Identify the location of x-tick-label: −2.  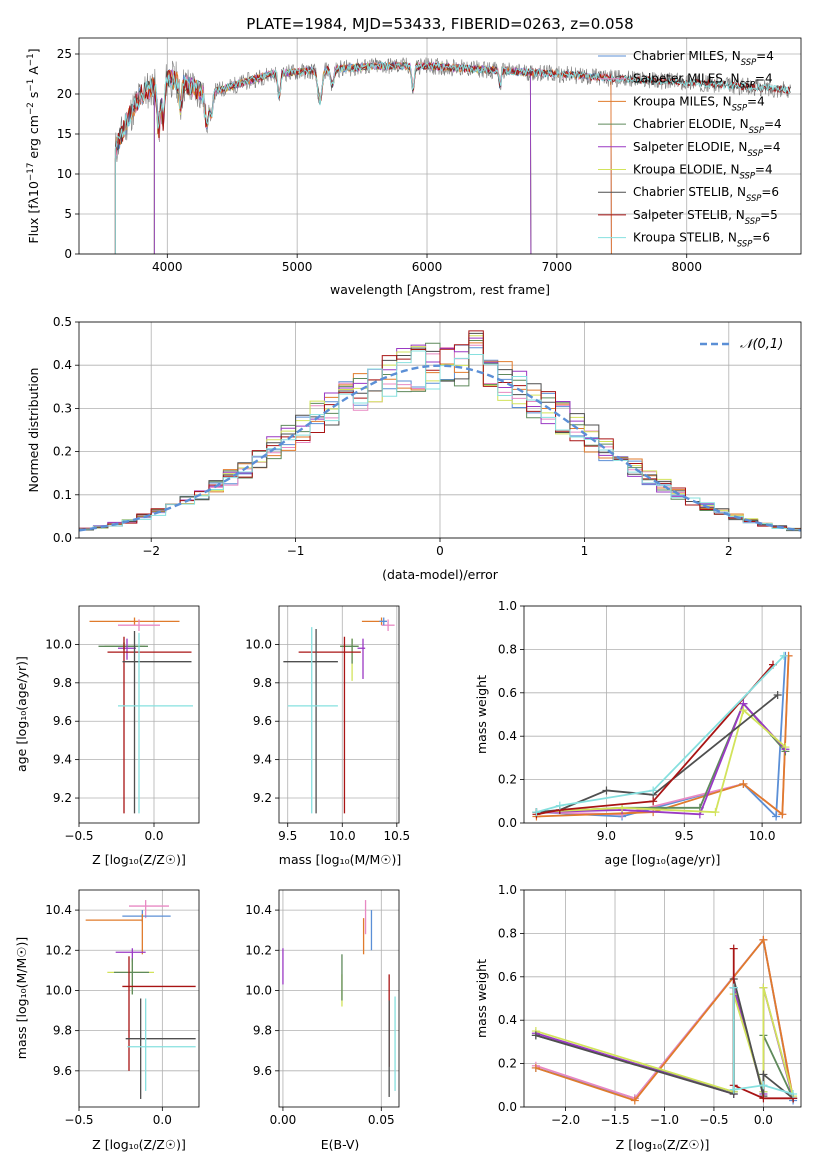
(151, 551).